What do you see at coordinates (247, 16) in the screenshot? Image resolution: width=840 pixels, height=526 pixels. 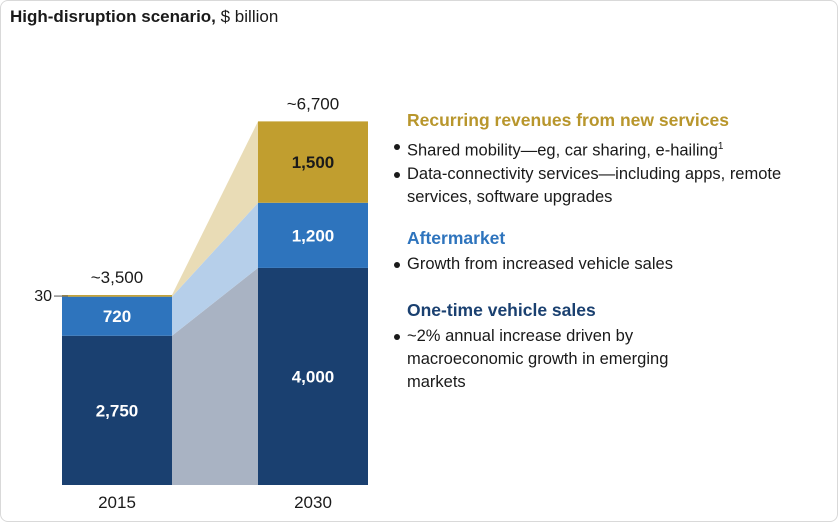 I see `chart-title-unit: $ billion` at bounding box center [247, 16].